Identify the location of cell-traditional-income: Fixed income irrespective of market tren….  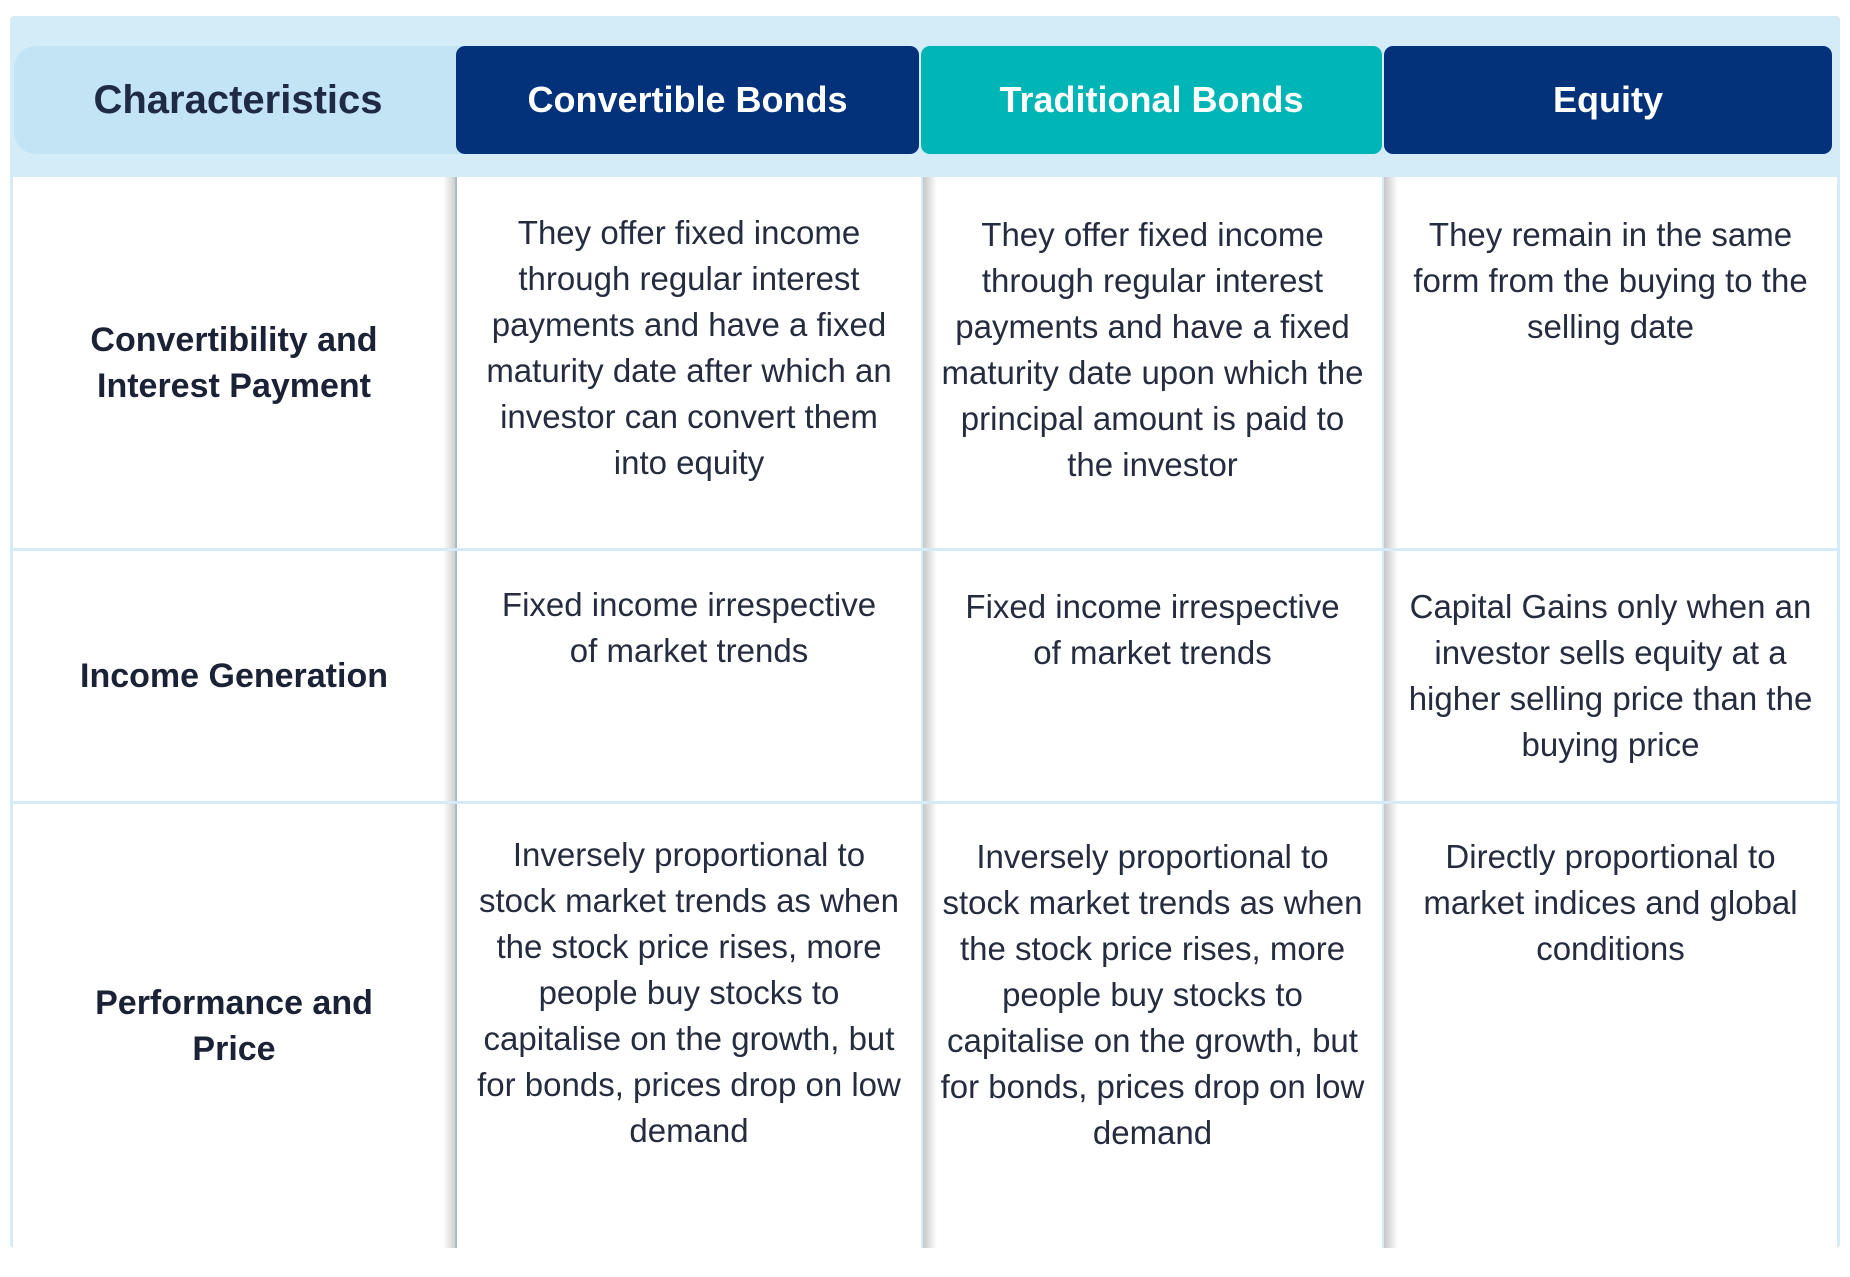
(1152, 629).